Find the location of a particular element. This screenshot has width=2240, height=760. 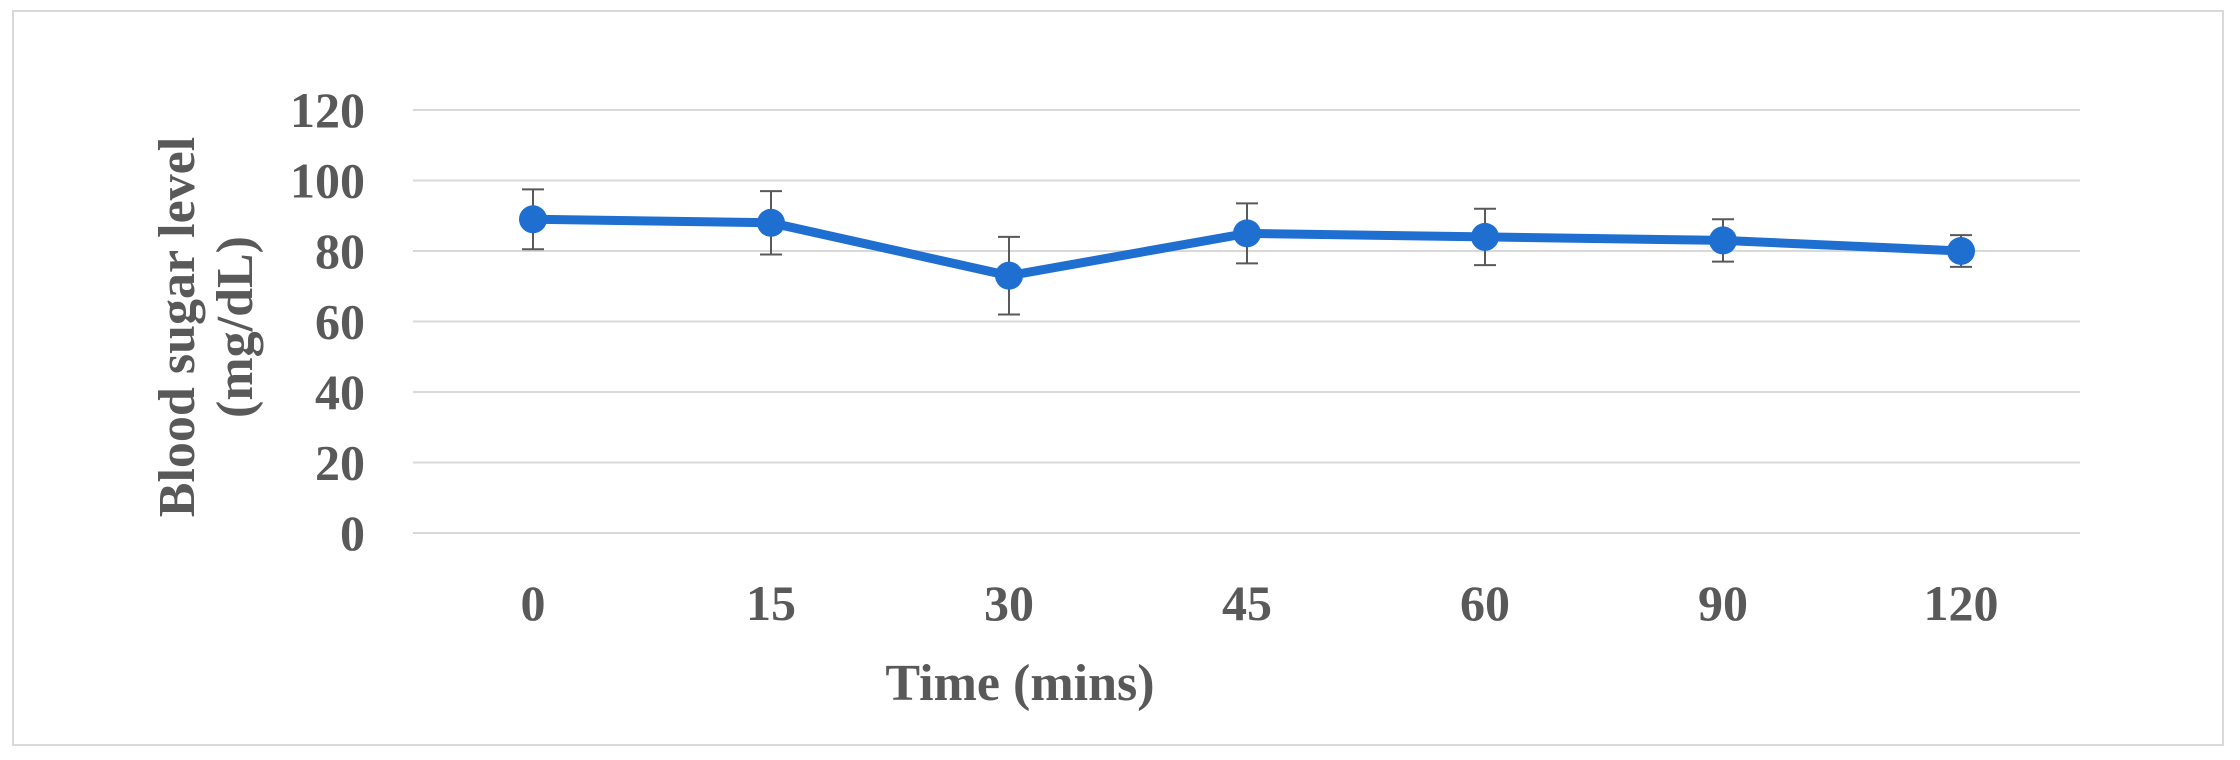

x-tick-label-120: 120 is located at coordinates (1961, 603).